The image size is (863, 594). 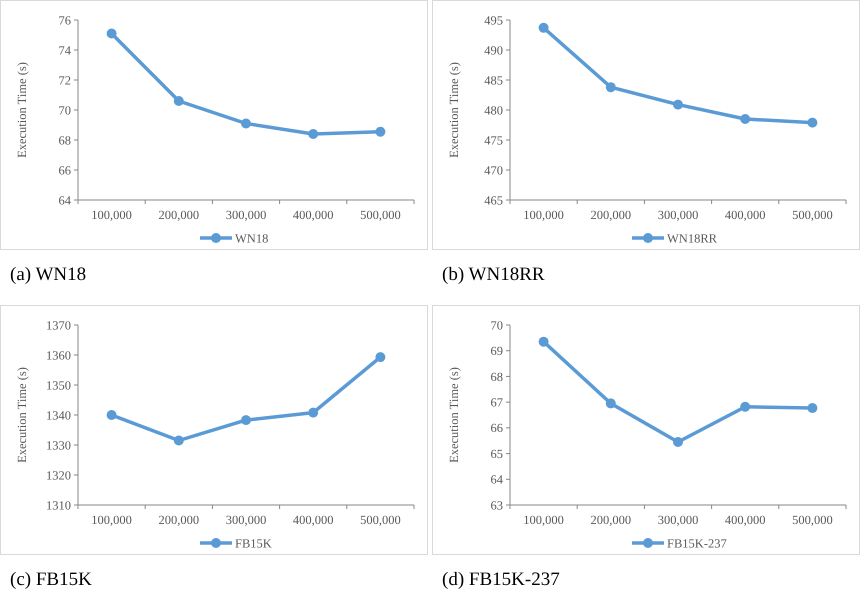 What do you see at coordinates (51, 579) in the screenshot?
I see `text: (c) FB15K` at bounding box center [51, 579].